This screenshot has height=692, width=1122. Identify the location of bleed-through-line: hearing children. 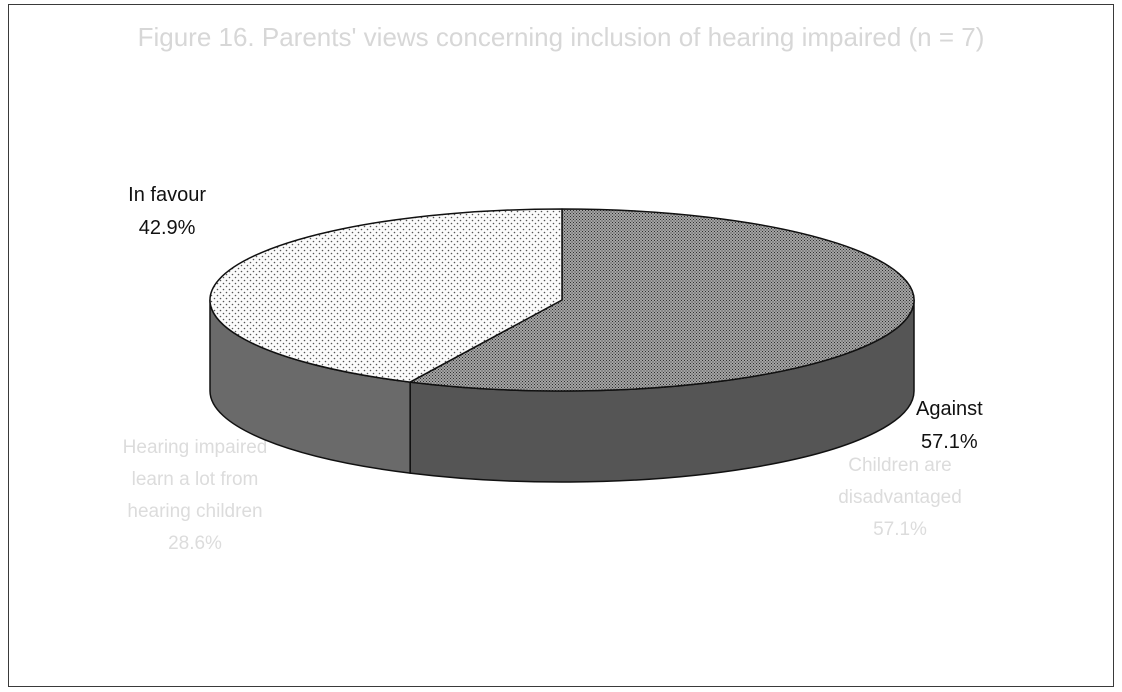
(195, 511).